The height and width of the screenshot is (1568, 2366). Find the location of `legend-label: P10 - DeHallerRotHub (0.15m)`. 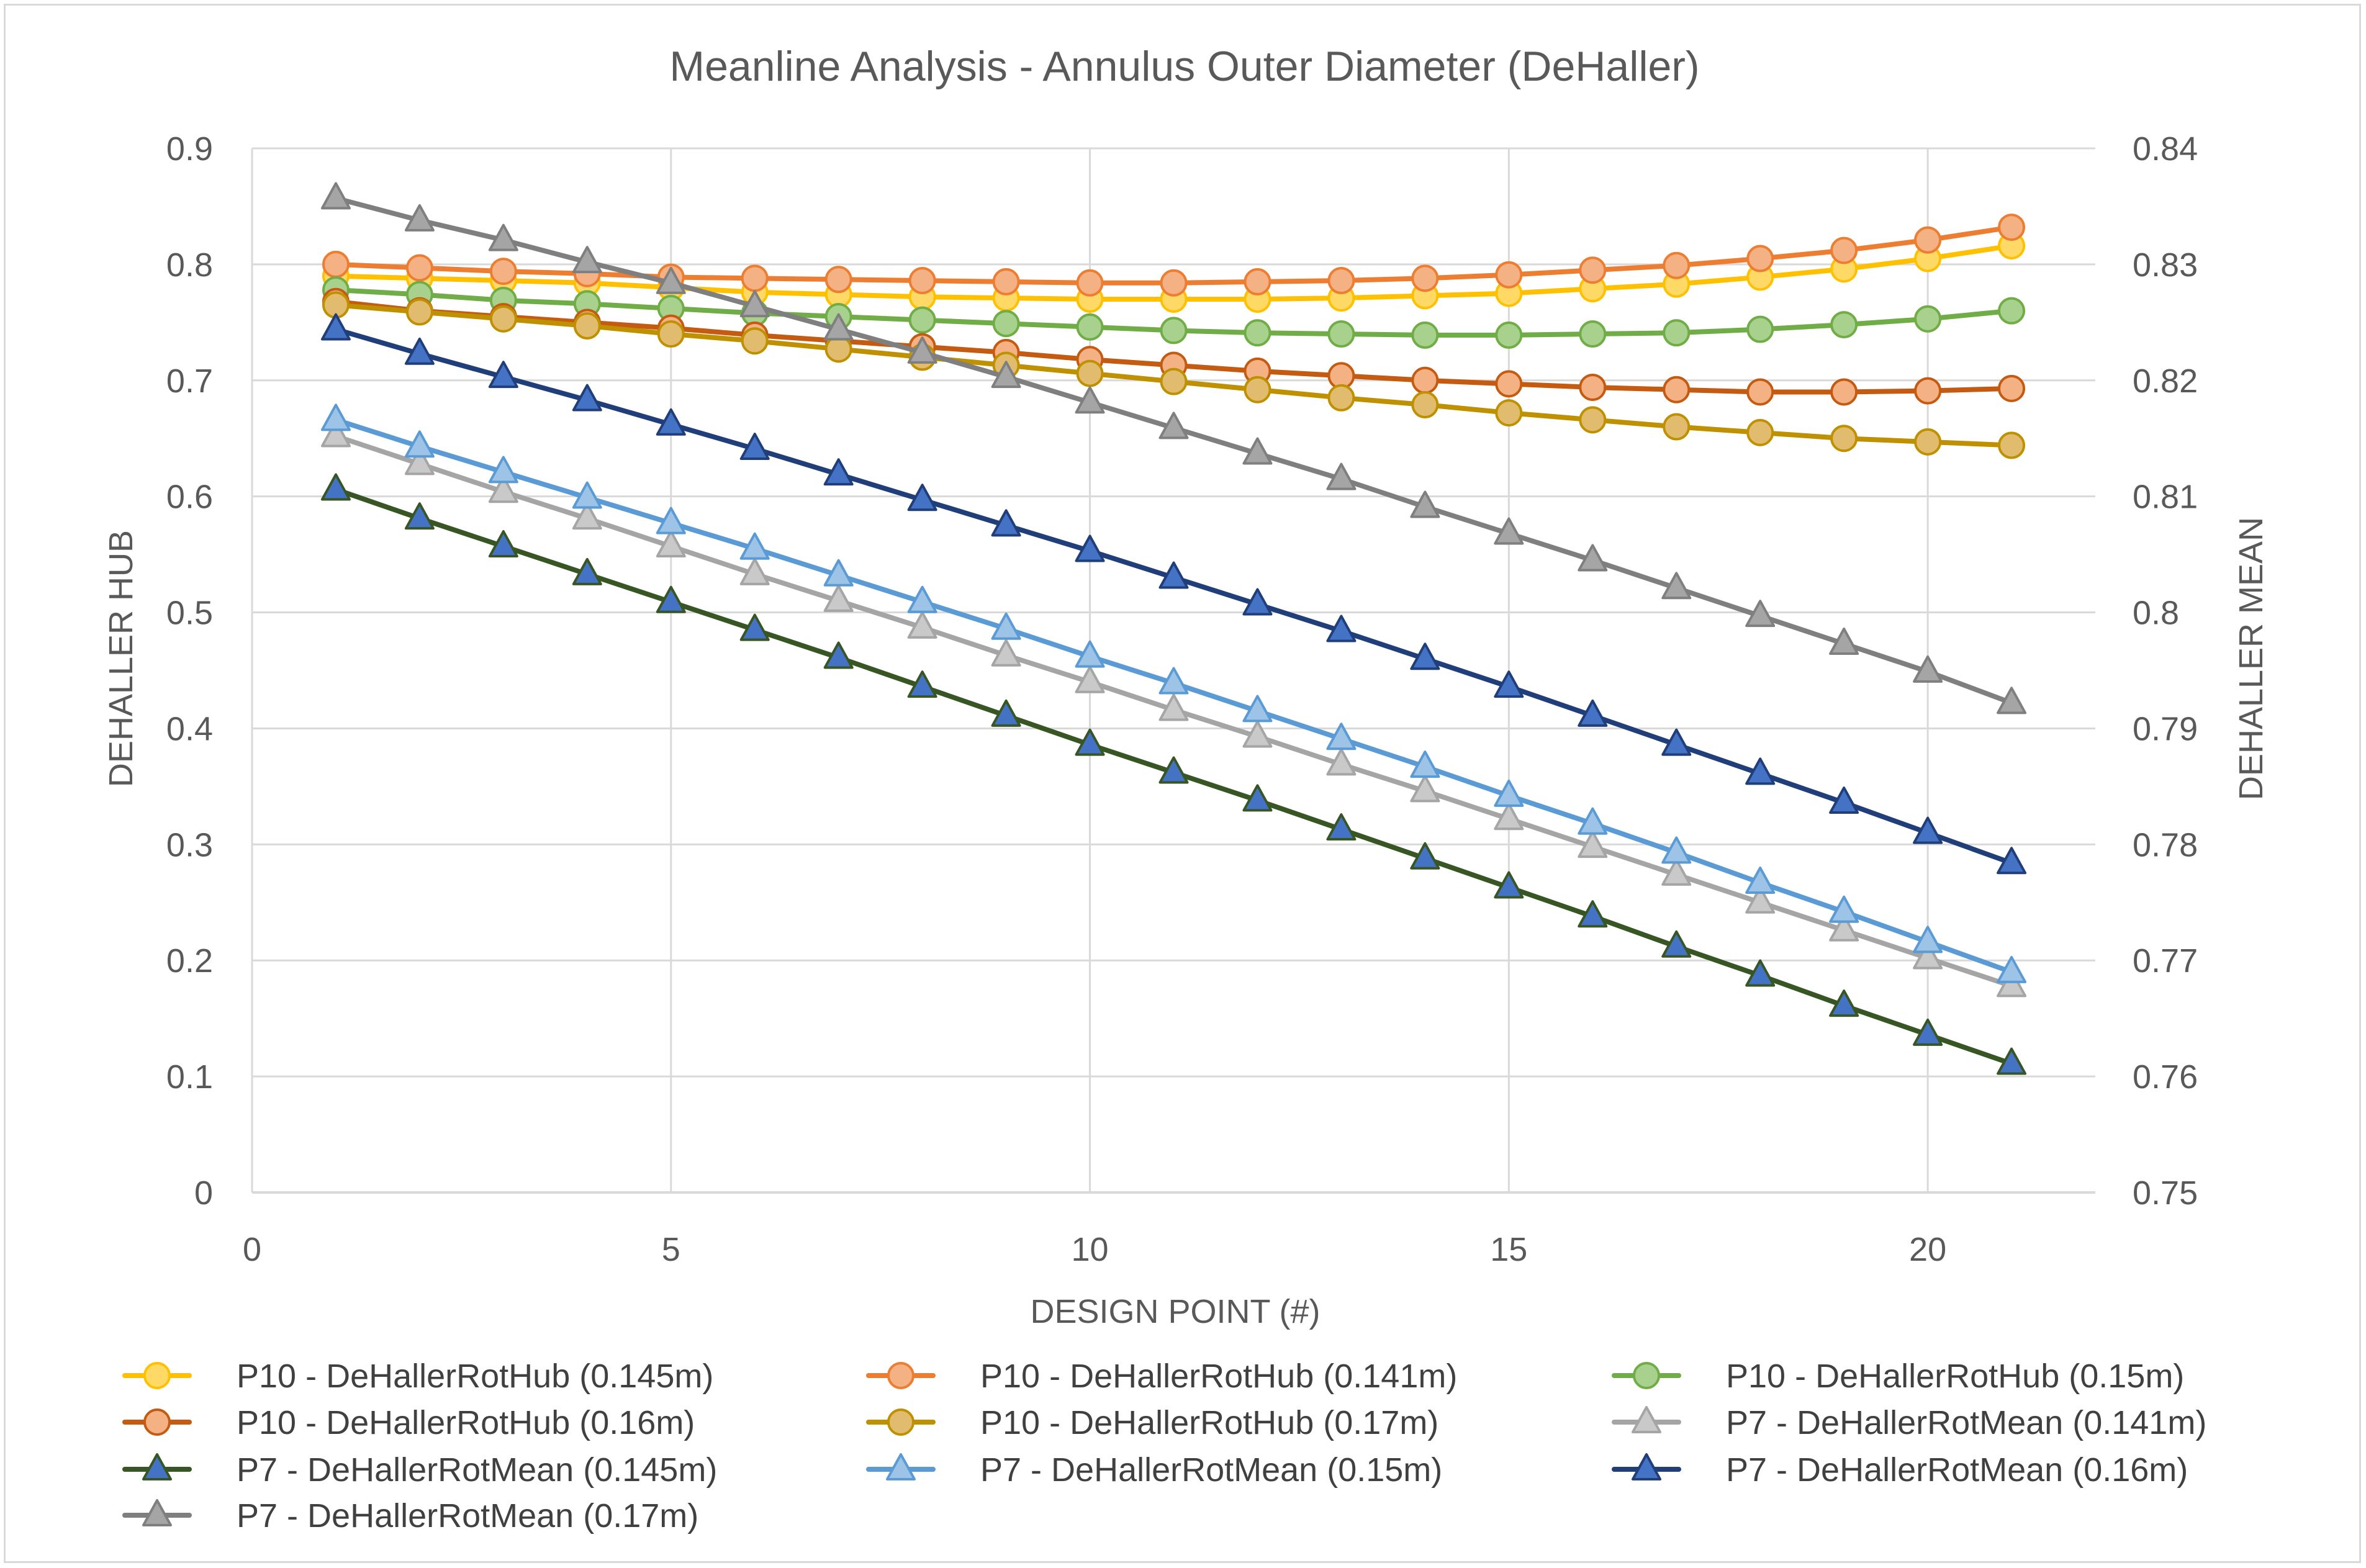

legend-label: P10 - DeHallerRotHub (0.15m) is located at coordinates (1955, 1377).